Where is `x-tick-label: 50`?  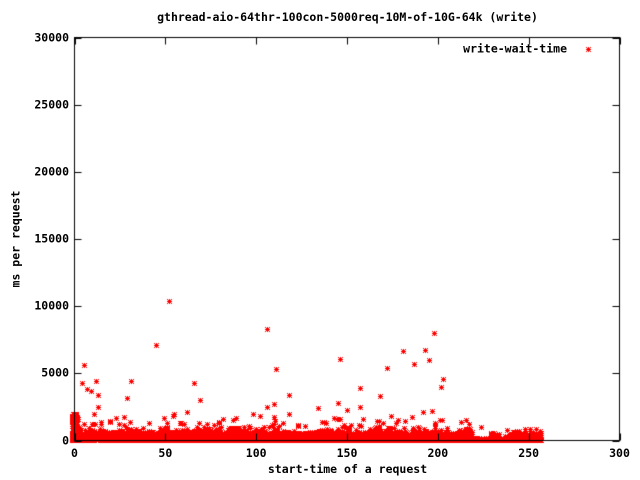
x-tick-label: 50 is located at coordinates (165, 453).